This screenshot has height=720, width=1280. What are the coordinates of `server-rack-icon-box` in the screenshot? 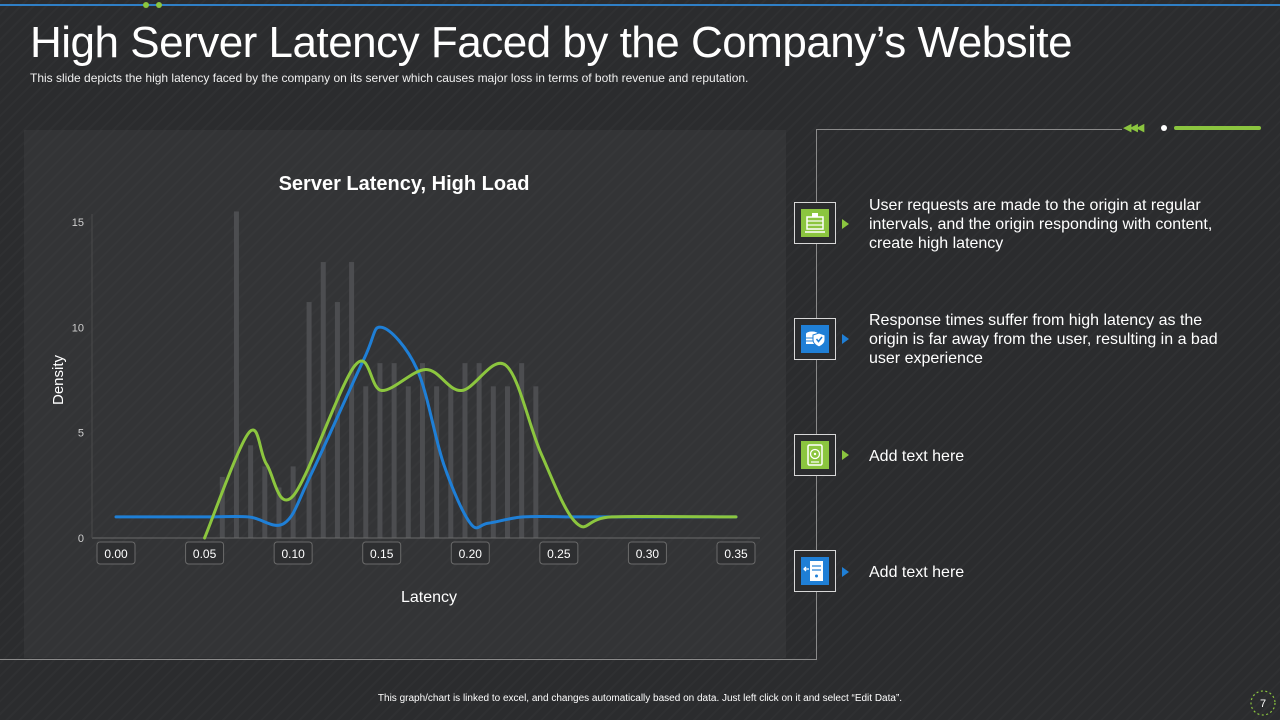 It's located at (815, 223).